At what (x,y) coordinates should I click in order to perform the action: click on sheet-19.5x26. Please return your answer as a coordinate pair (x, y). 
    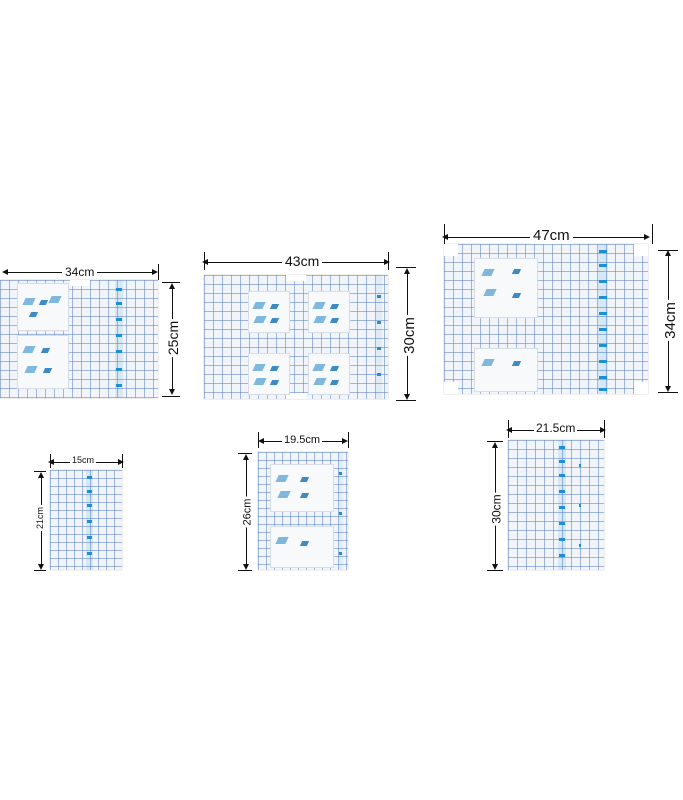
    Looking at the image, I should click on (303, 511).